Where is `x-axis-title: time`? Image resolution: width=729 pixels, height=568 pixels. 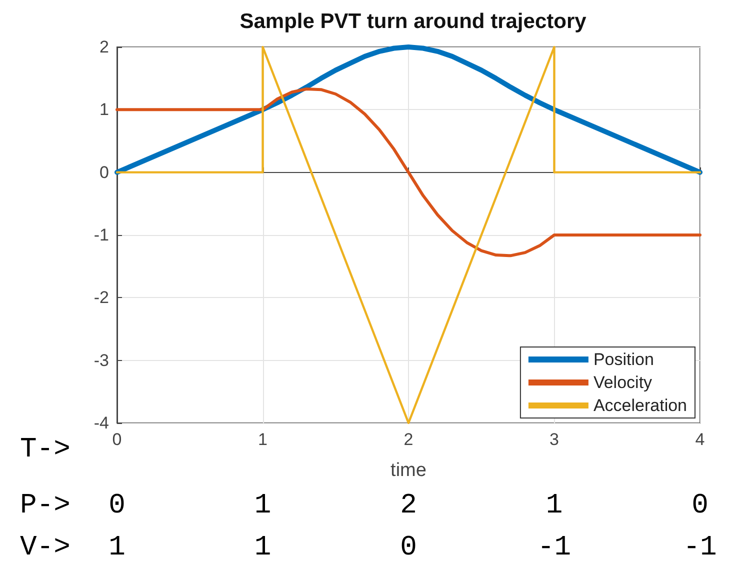
x-axis-title: time is located at coordinates (408, 470).